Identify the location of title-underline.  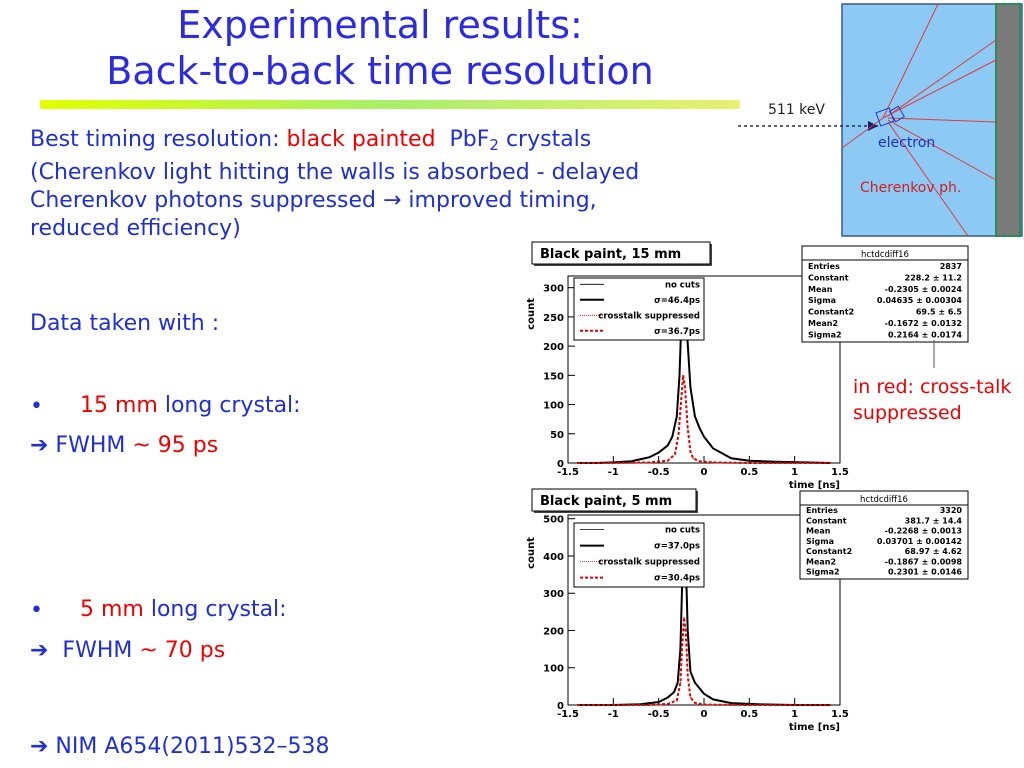
(390, 104).